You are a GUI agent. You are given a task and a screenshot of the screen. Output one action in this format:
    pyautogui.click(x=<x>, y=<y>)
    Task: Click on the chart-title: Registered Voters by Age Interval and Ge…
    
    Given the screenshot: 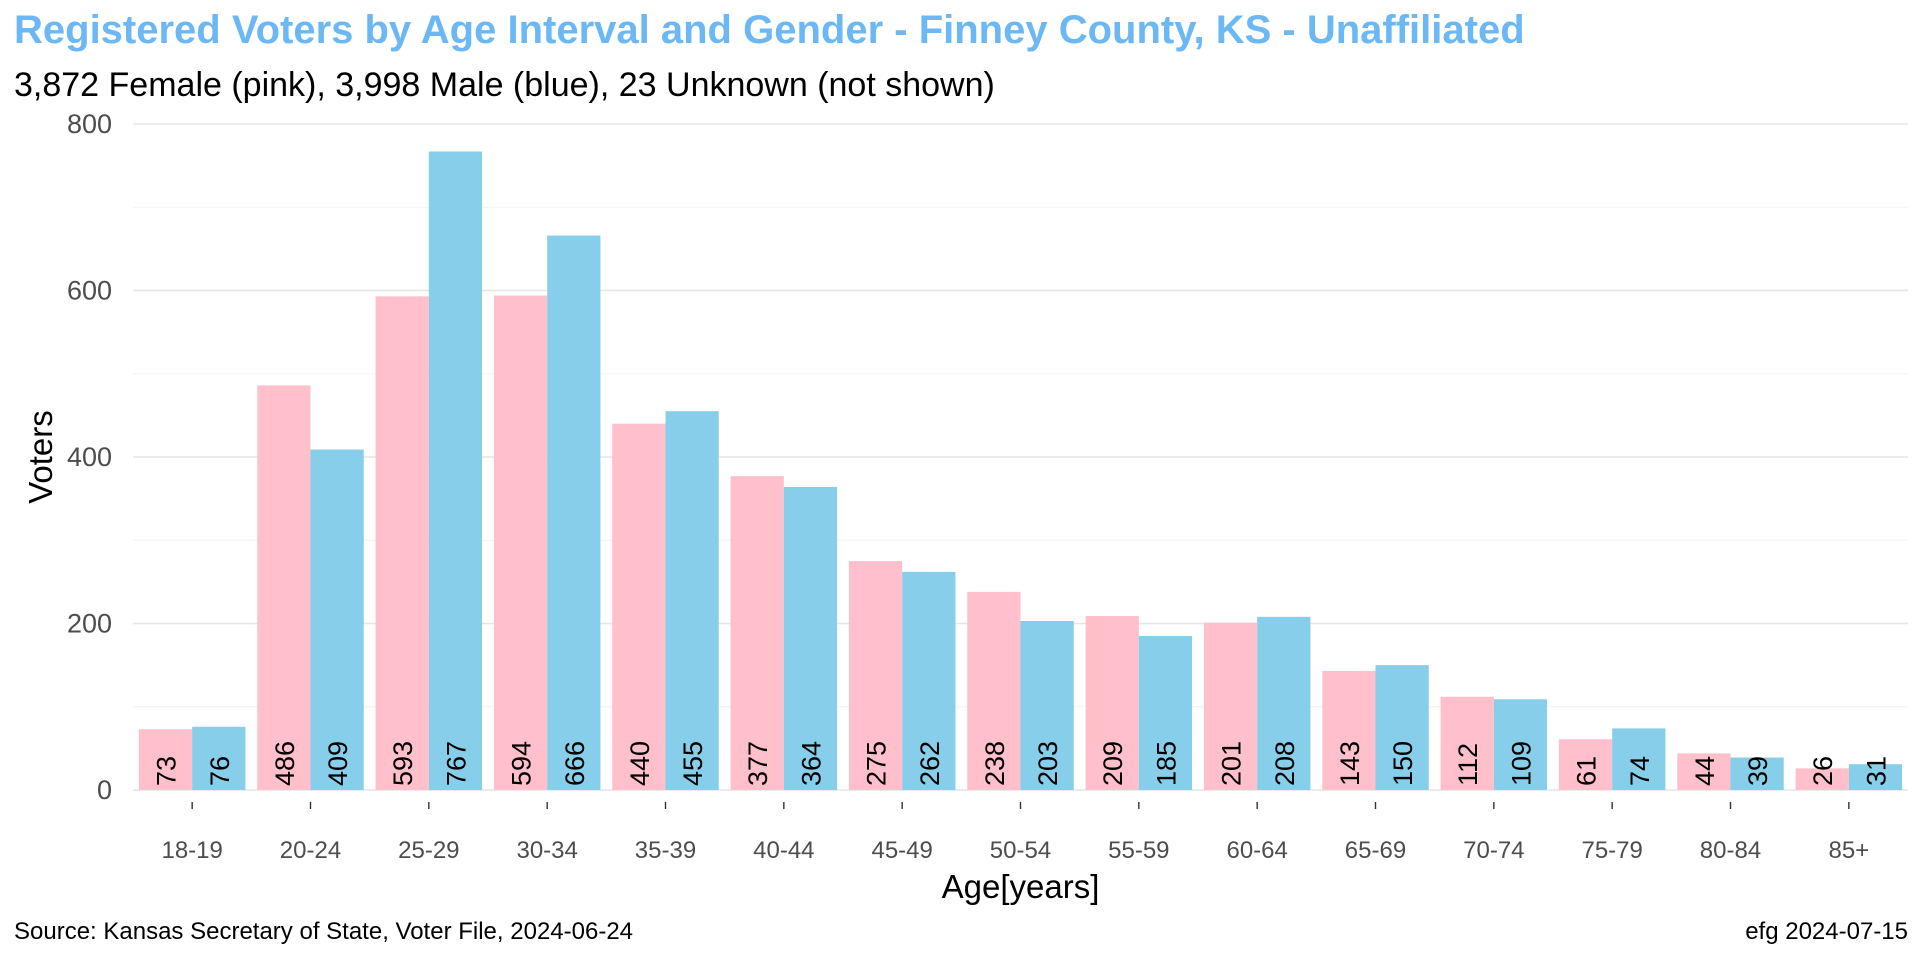 What is the action you would take?
    pyautogui.click(x=769, y=30)
    